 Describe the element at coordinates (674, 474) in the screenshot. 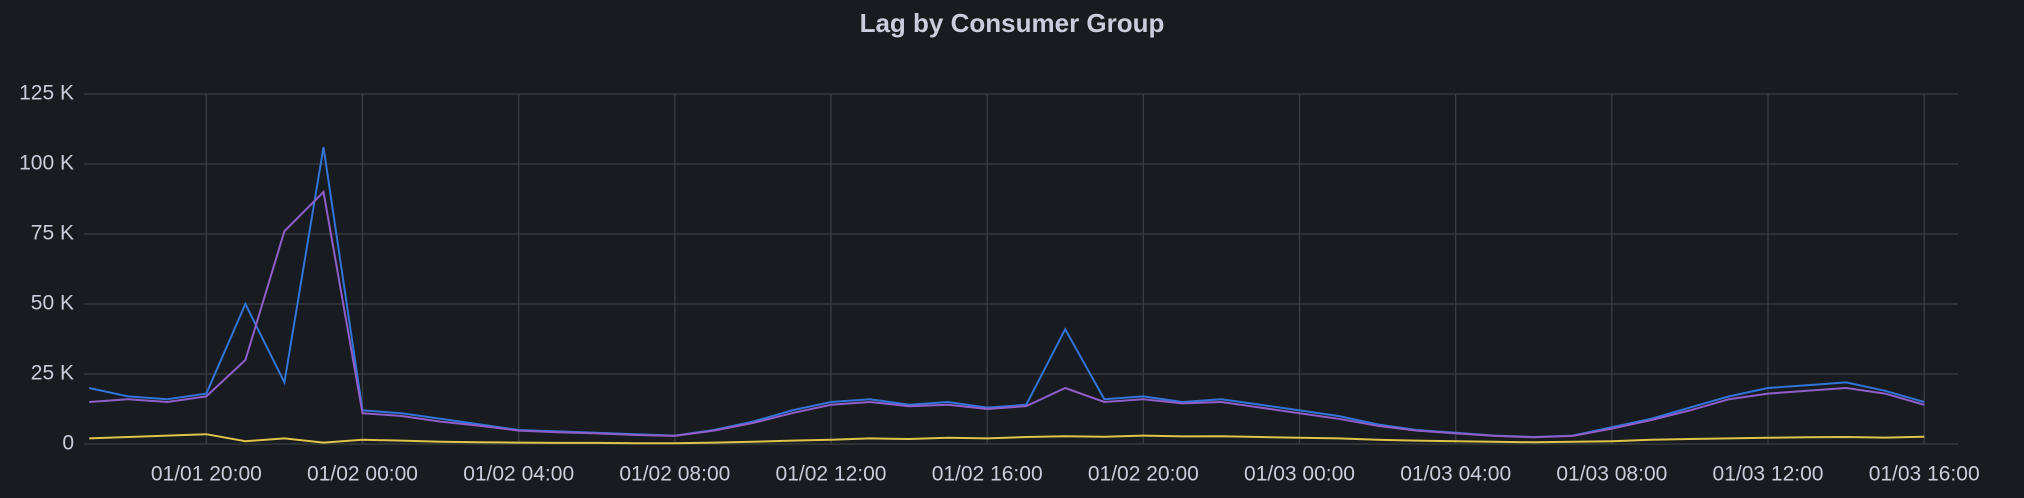

I see `x-tick-label: 01/02 08:00` at that location.